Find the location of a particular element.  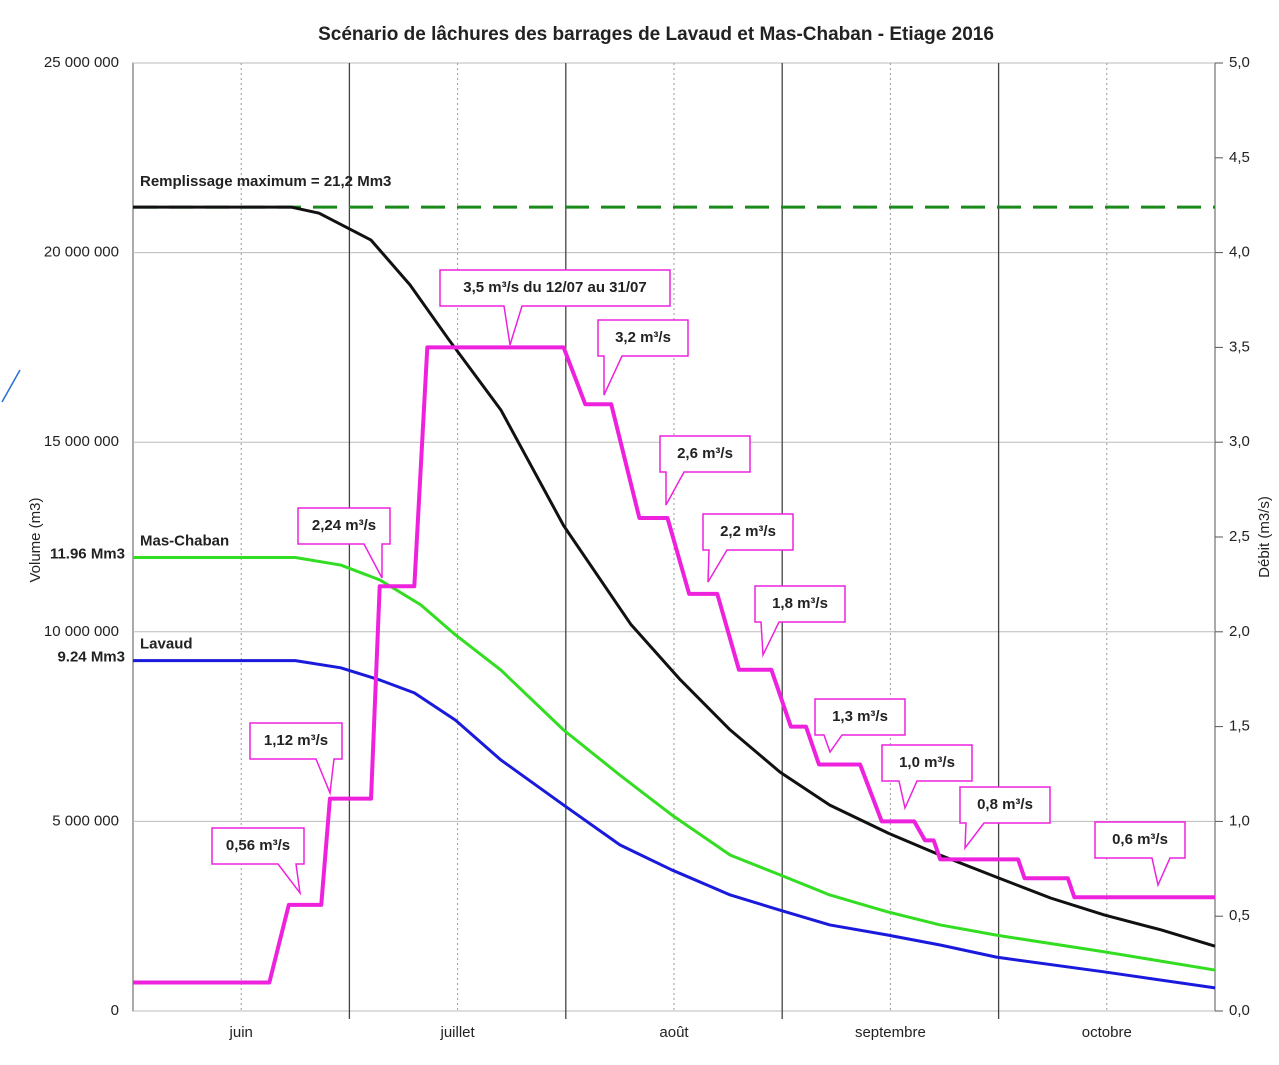

x-tick-label: juin is located at coordinates (241, 1032).